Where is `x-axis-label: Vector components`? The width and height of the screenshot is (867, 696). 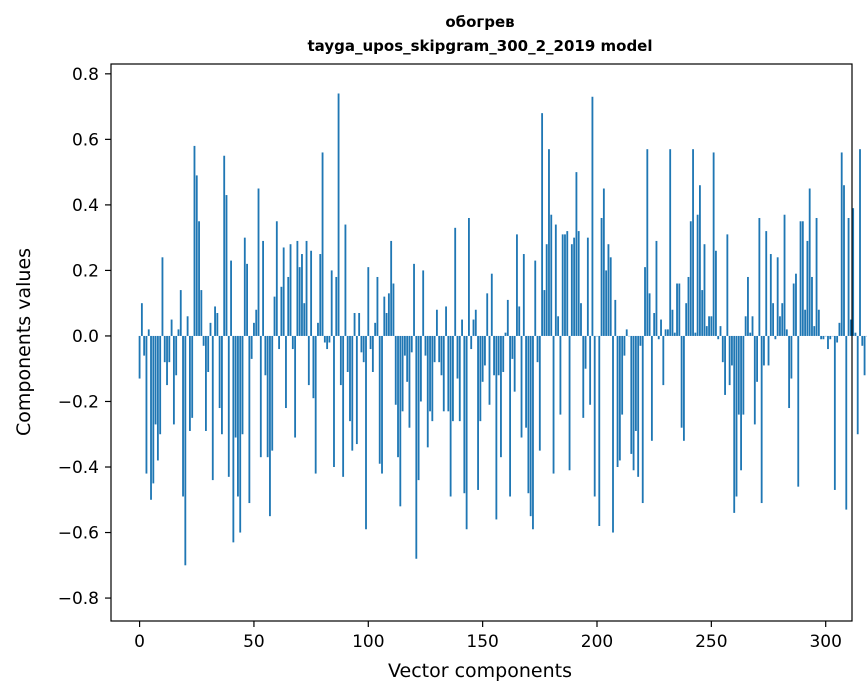
x-axis-label: Vector components is located at coordinates (480, 671).